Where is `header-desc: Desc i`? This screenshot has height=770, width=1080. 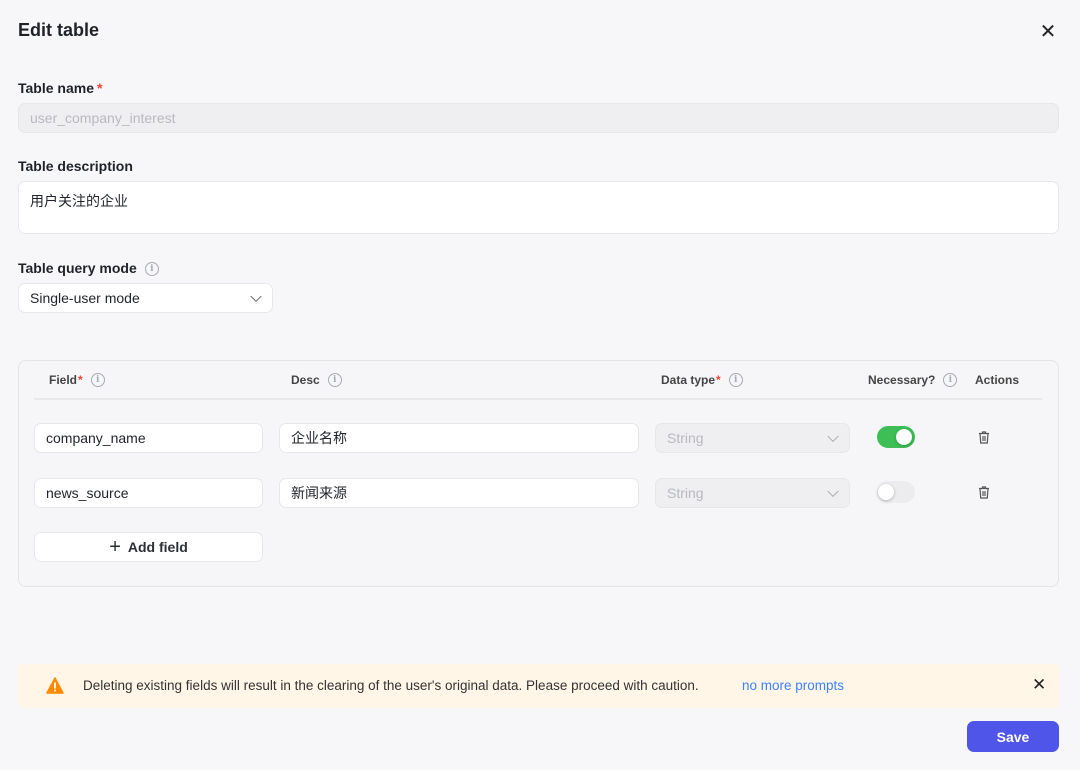
header-desc: Desc i is located at coordinates (316, 380).